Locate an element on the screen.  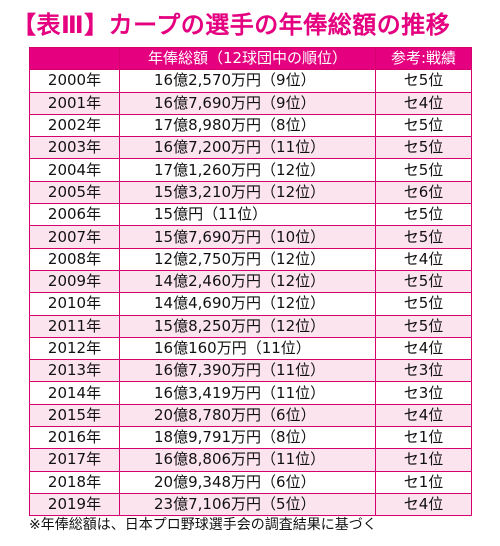
year-cell: 2005年 is located at coordinates (74, 192).